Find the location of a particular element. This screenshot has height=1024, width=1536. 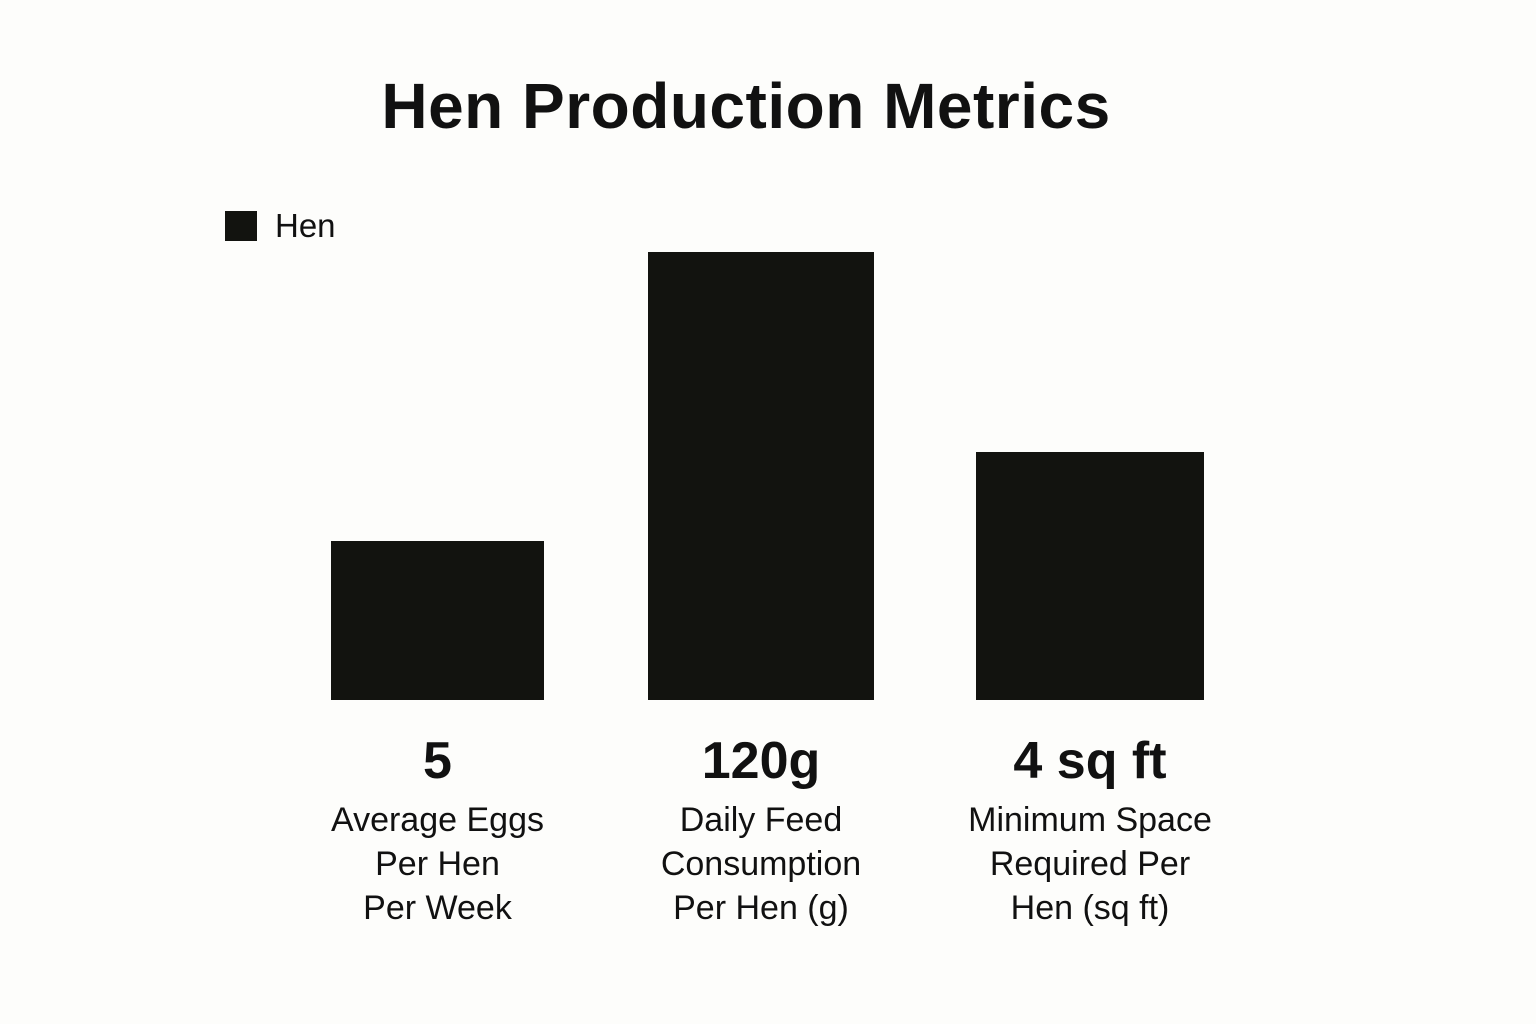

category-label-2: Daily Feed Consumption Per Hen (g) is located at coordinates (761, 864).